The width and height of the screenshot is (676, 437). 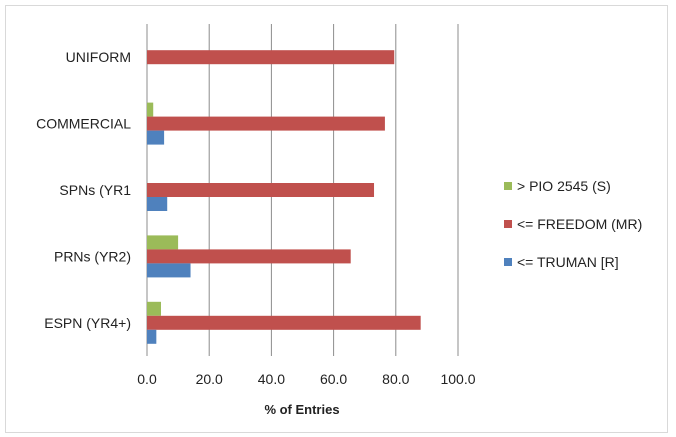 What do you see at coordinates (83, 124) in the screenshot?
I see `category-label: COMMERCIAL` at bounding box center [83, 124].